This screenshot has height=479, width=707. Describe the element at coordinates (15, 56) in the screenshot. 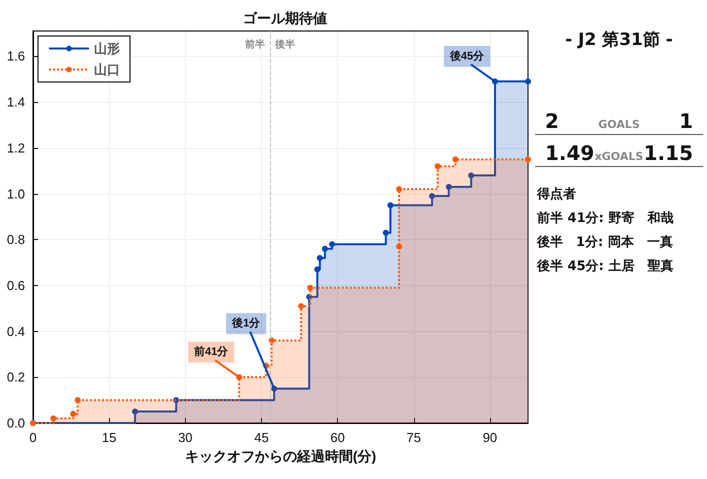

I see `y-tick-label: 1.6` at that location.